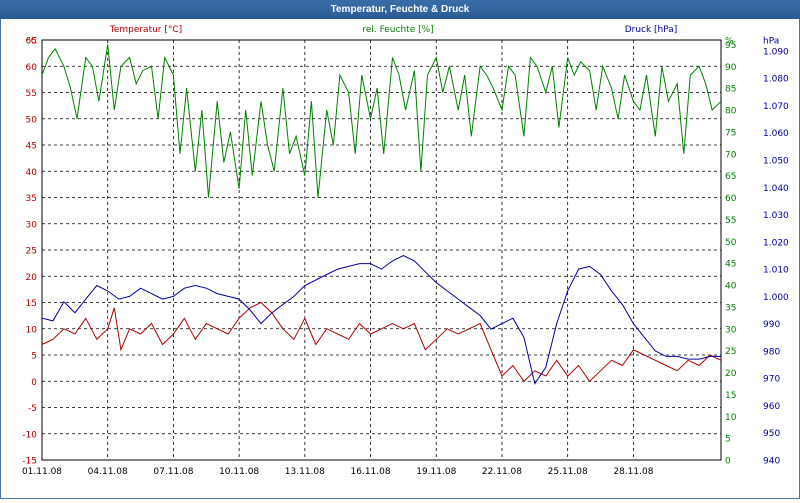 The height and width of the screenshot is (503, 800). Describe the element at coordinates (436, 472) in the screenshot. I see `x-tick-label: 19.11.08` at that location.